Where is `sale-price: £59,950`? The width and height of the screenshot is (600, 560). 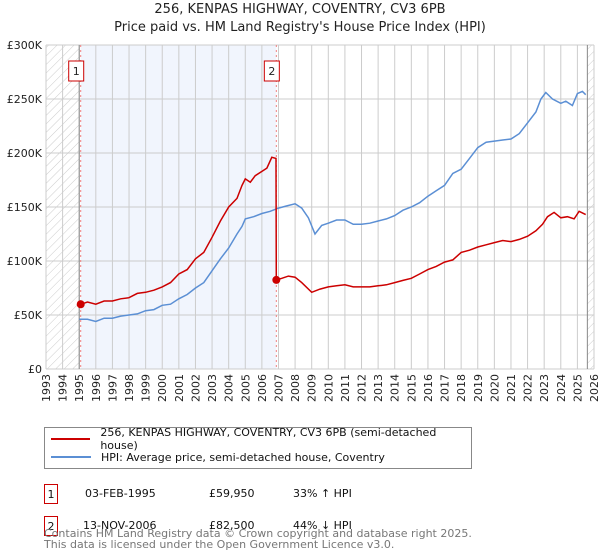
sale-price: £59,950 is located at coordinates (232, 493).